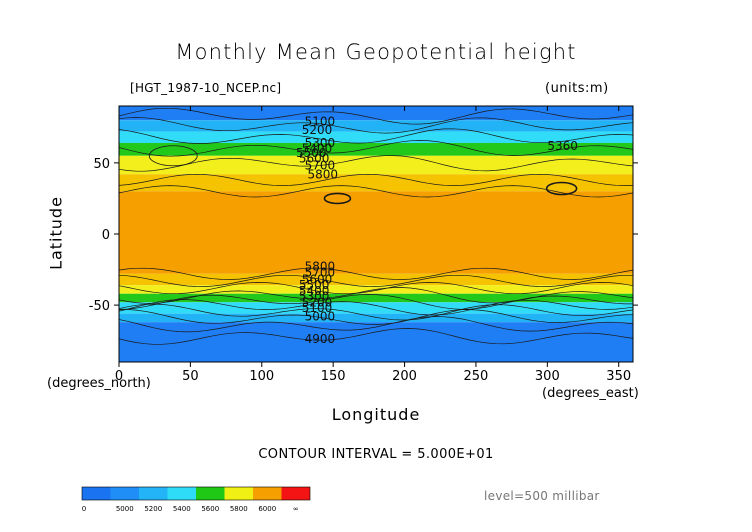 The height and width of the screenshot is (532, 752). Describe the element at coordinates (190, 376) in the screenshot. I see `x-tick-label: 50` at that location.